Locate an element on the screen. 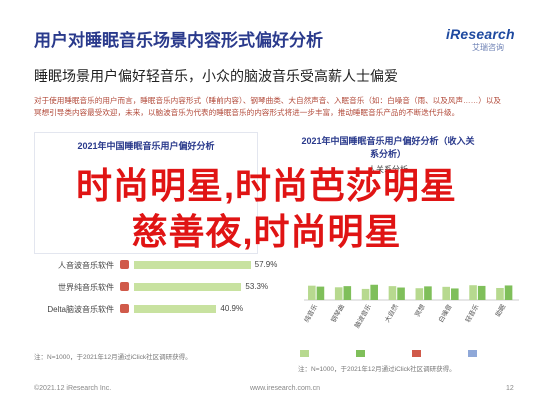 The height and width of the screenshot is (400, 533). hbar-category-label: Delta脑波音乐软件 is located at coordinates (80, 309).